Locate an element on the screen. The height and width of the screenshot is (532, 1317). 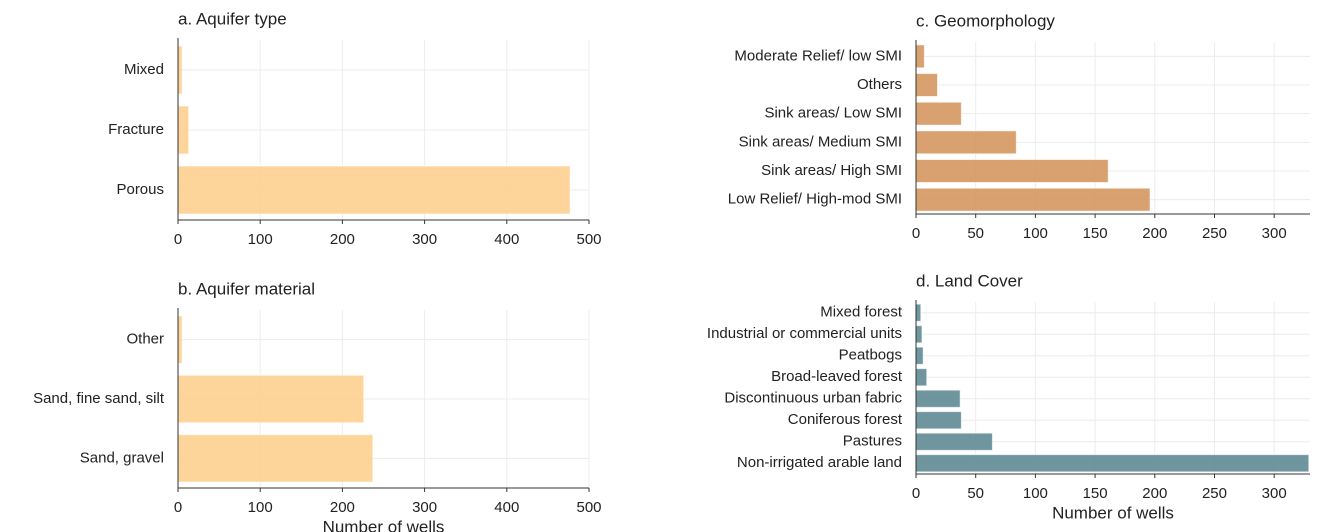
y-tick-label: Peatbogs is located at coordinates (870, 355).